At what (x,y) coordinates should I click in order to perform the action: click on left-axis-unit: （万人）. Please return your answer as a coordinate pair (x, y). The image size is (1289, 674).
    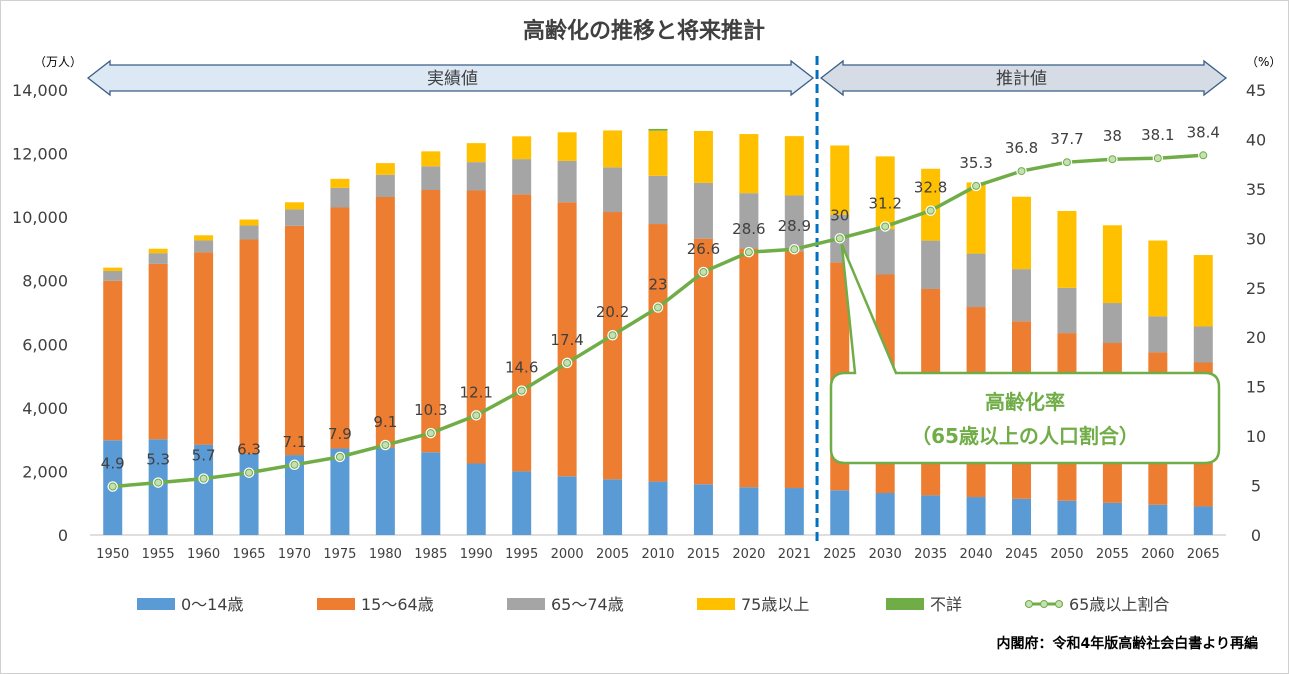
    Looking at the image, I should click on (58, 62).